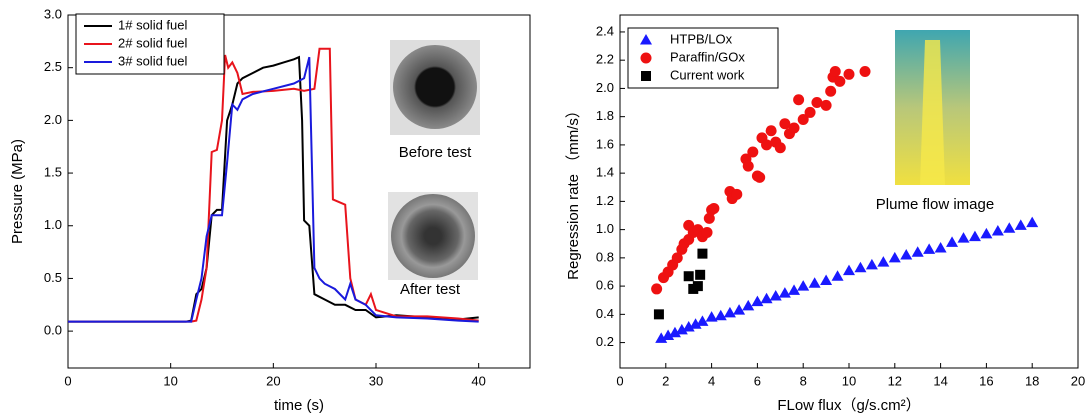  What do you see at coordinates (895, 380) in the screenshot?
I see `x-tick-label: 12` at bounding box center [895, 380].